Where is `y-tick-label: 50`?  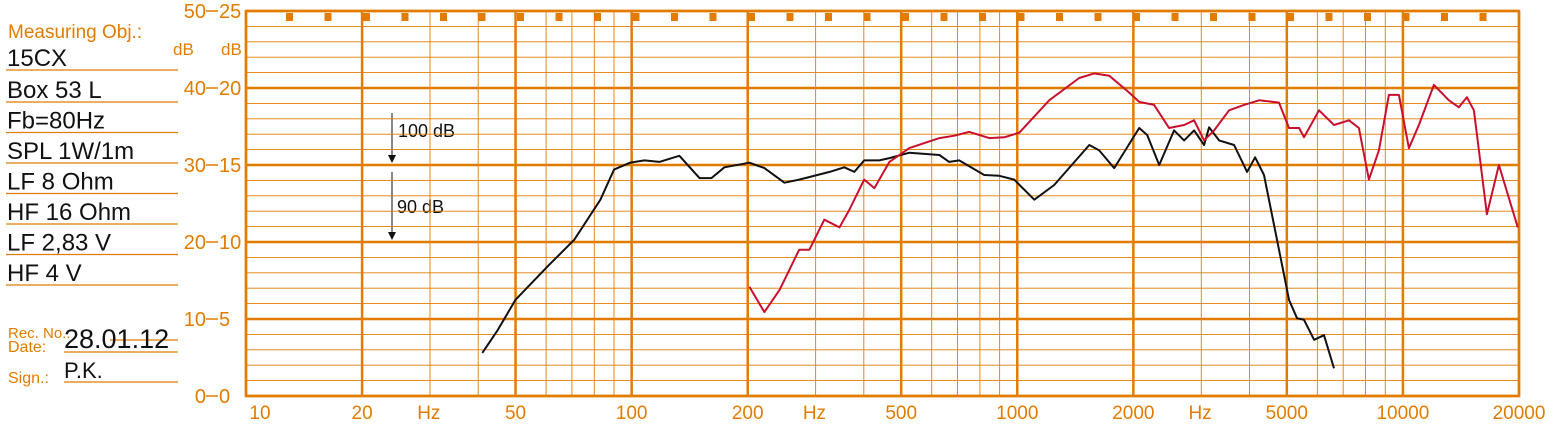
y-tick-label: 50 is located at coordinates (195, 12).